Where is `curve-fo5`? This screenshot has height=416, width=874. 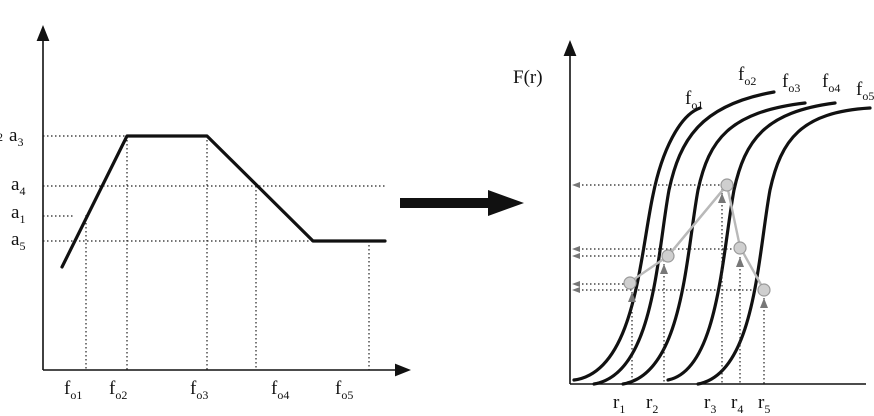
curve-fo5 is located at coordinates (784, 246).